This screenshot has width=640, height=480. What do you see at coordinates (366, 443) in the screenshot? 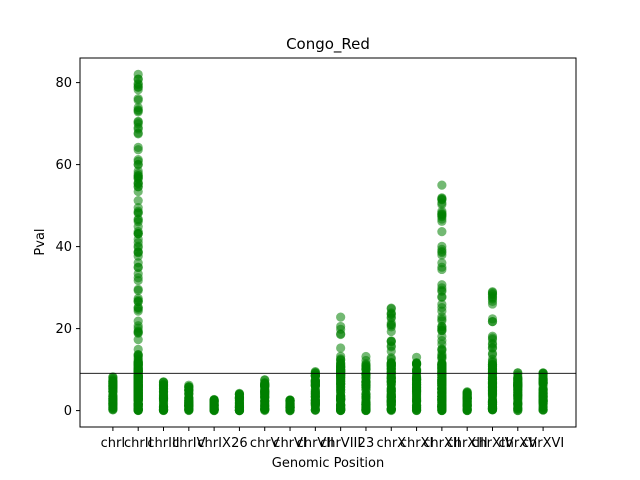
I see `x-tick-label: 23` at bounding box center [366, 443].